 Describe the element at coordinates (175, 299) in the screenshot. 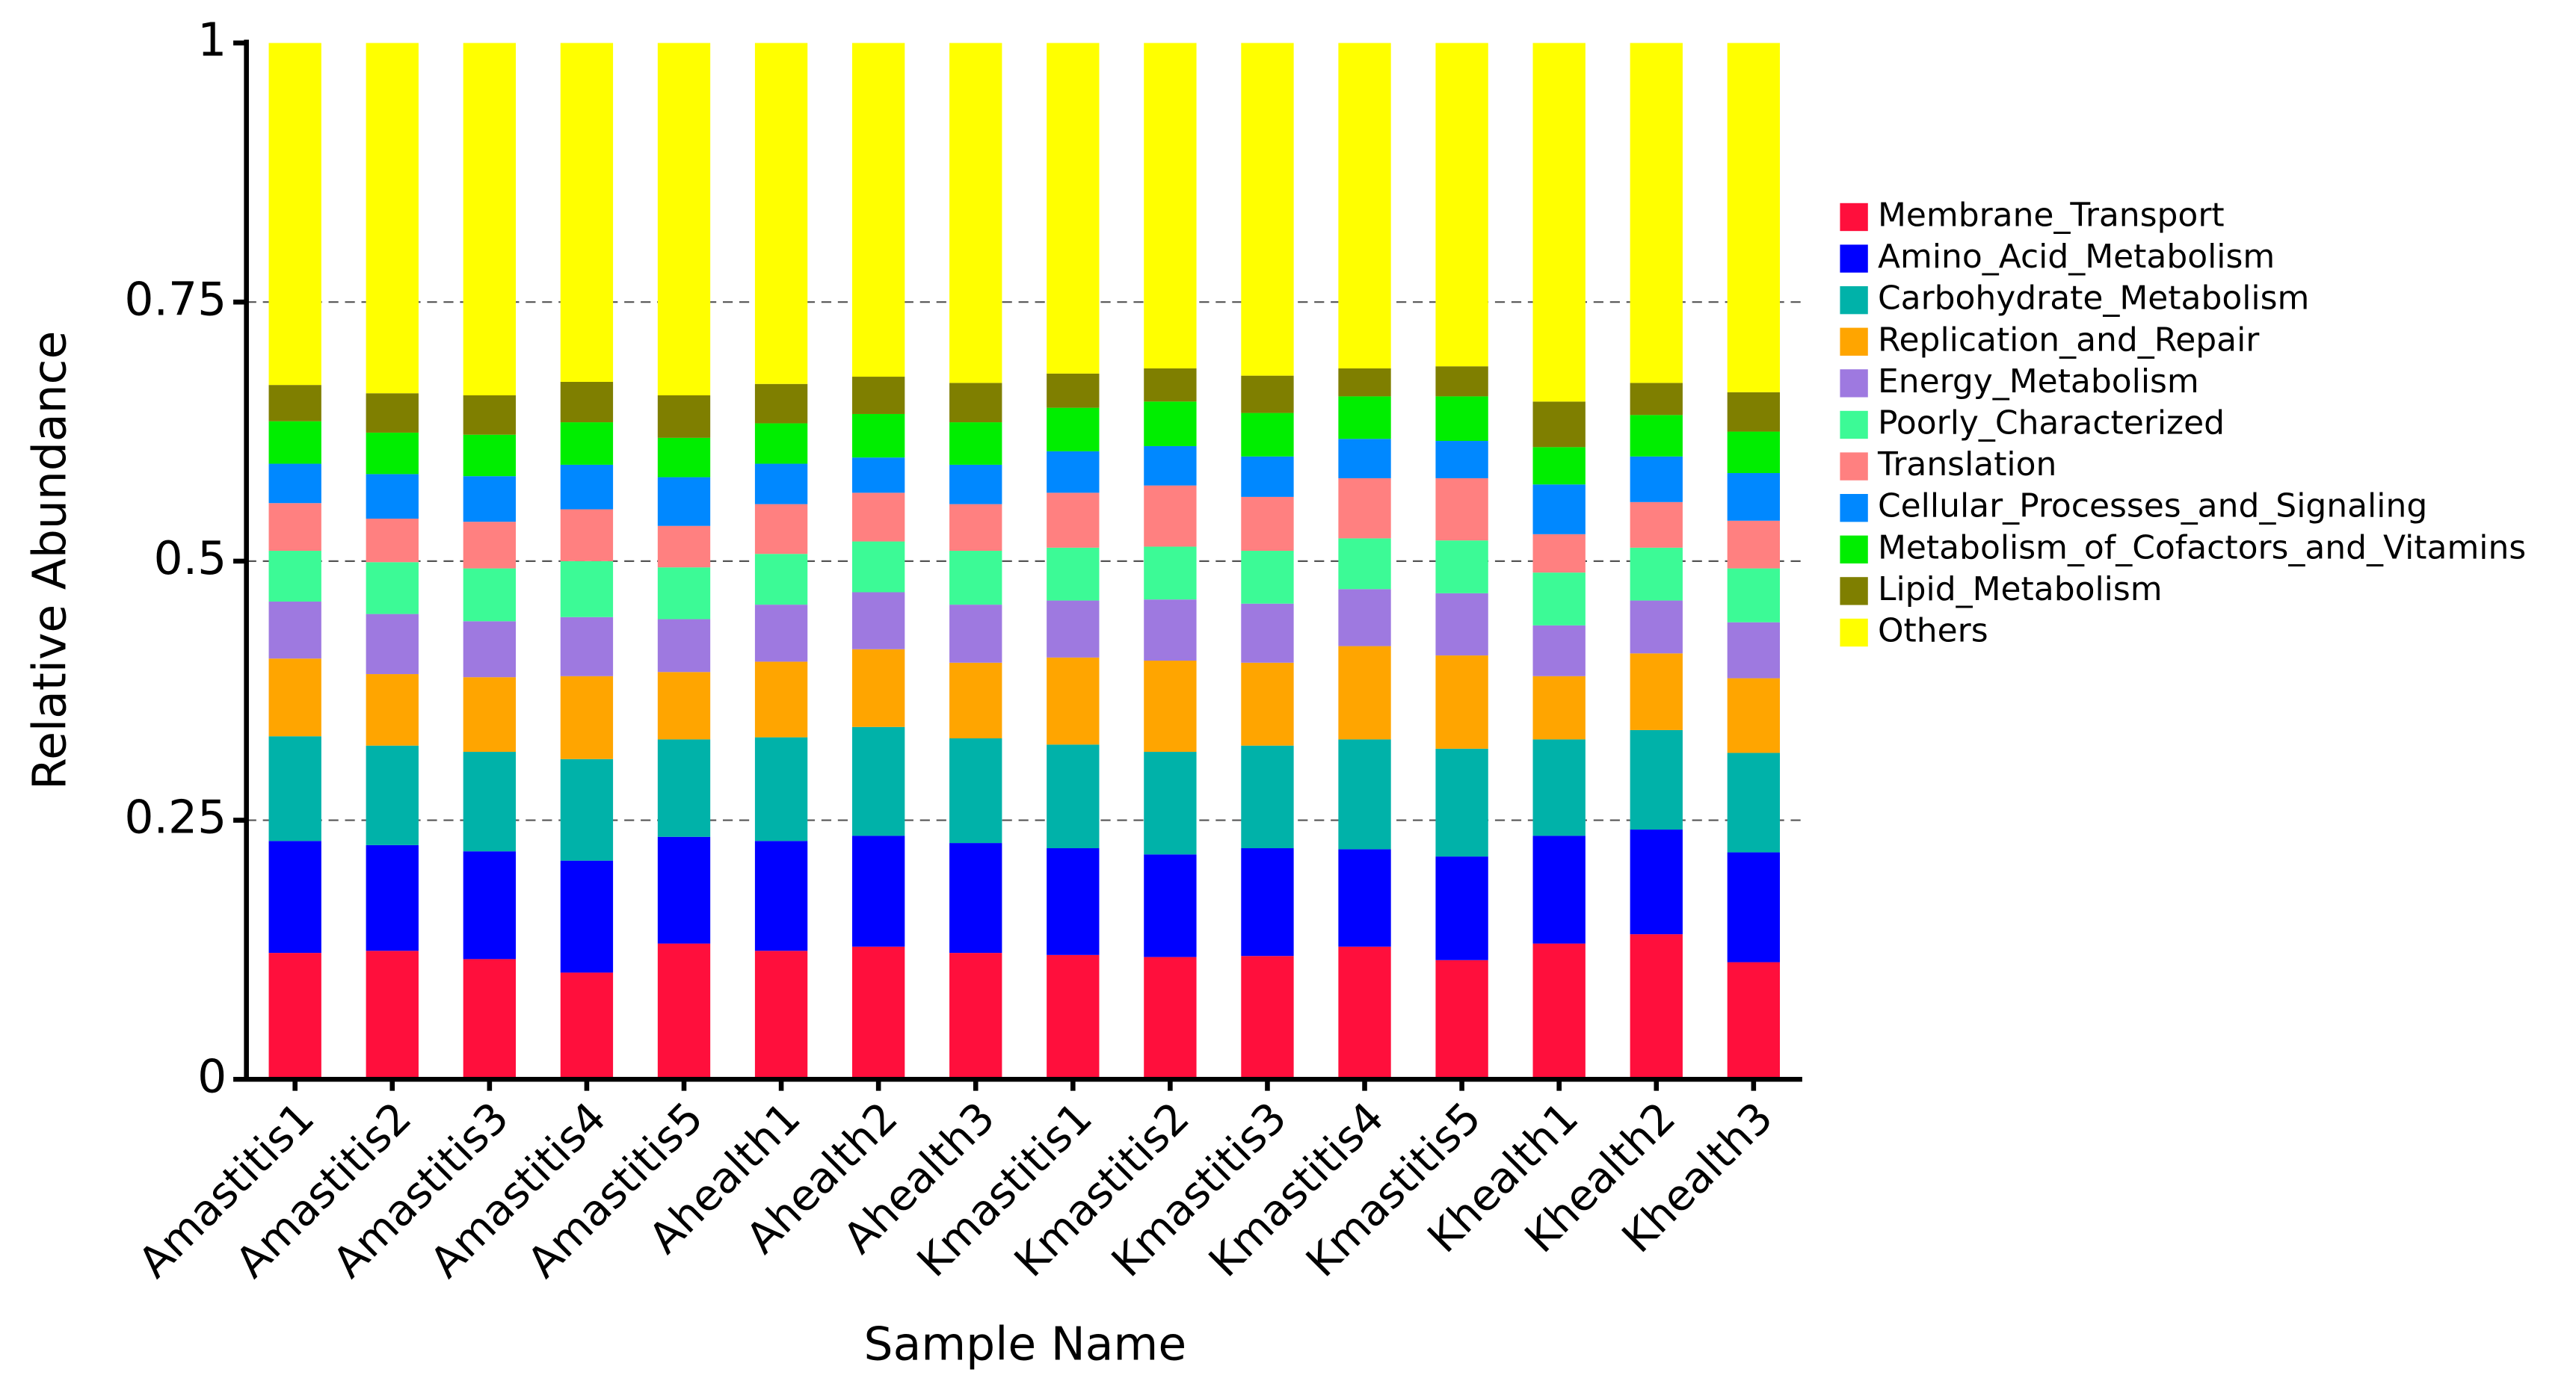

I see `y-tick-label: 0.75` at that location.